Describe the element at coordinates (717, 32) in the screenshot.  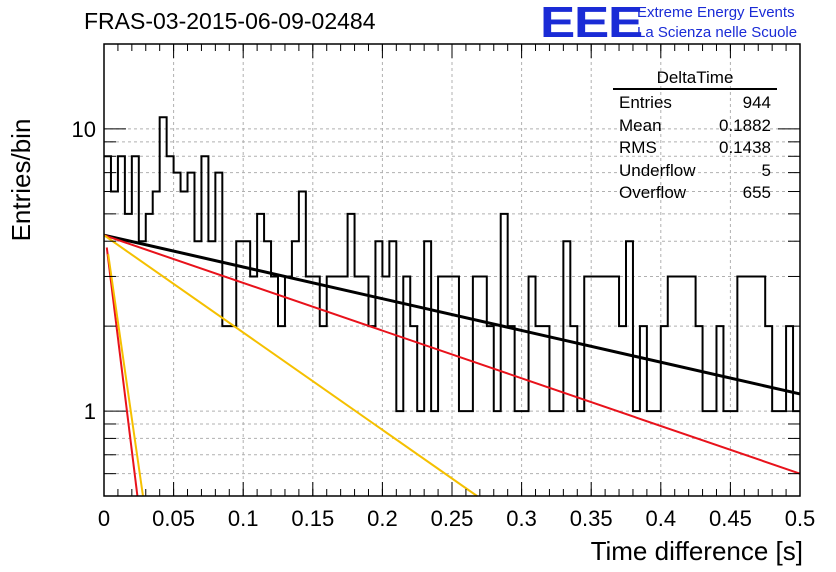
I see `logo-tagline-2: La Scienza nelle Scuole` at that location.